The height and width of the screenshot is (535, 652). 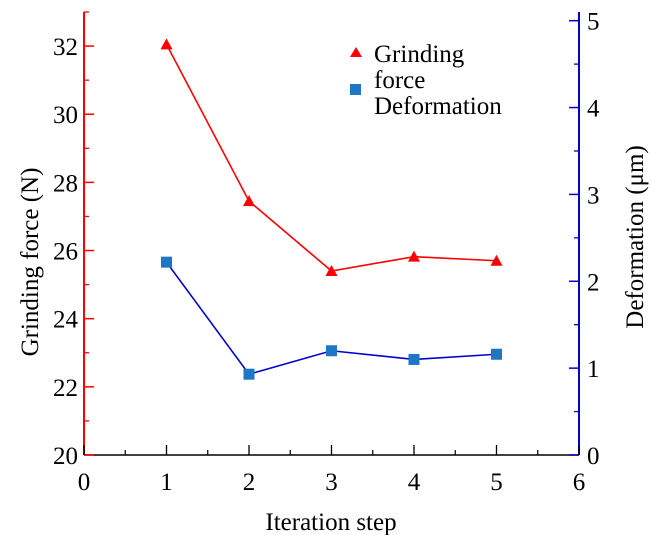 I want to click on right-y-tick-label: 0, so click(x=593, y=456).